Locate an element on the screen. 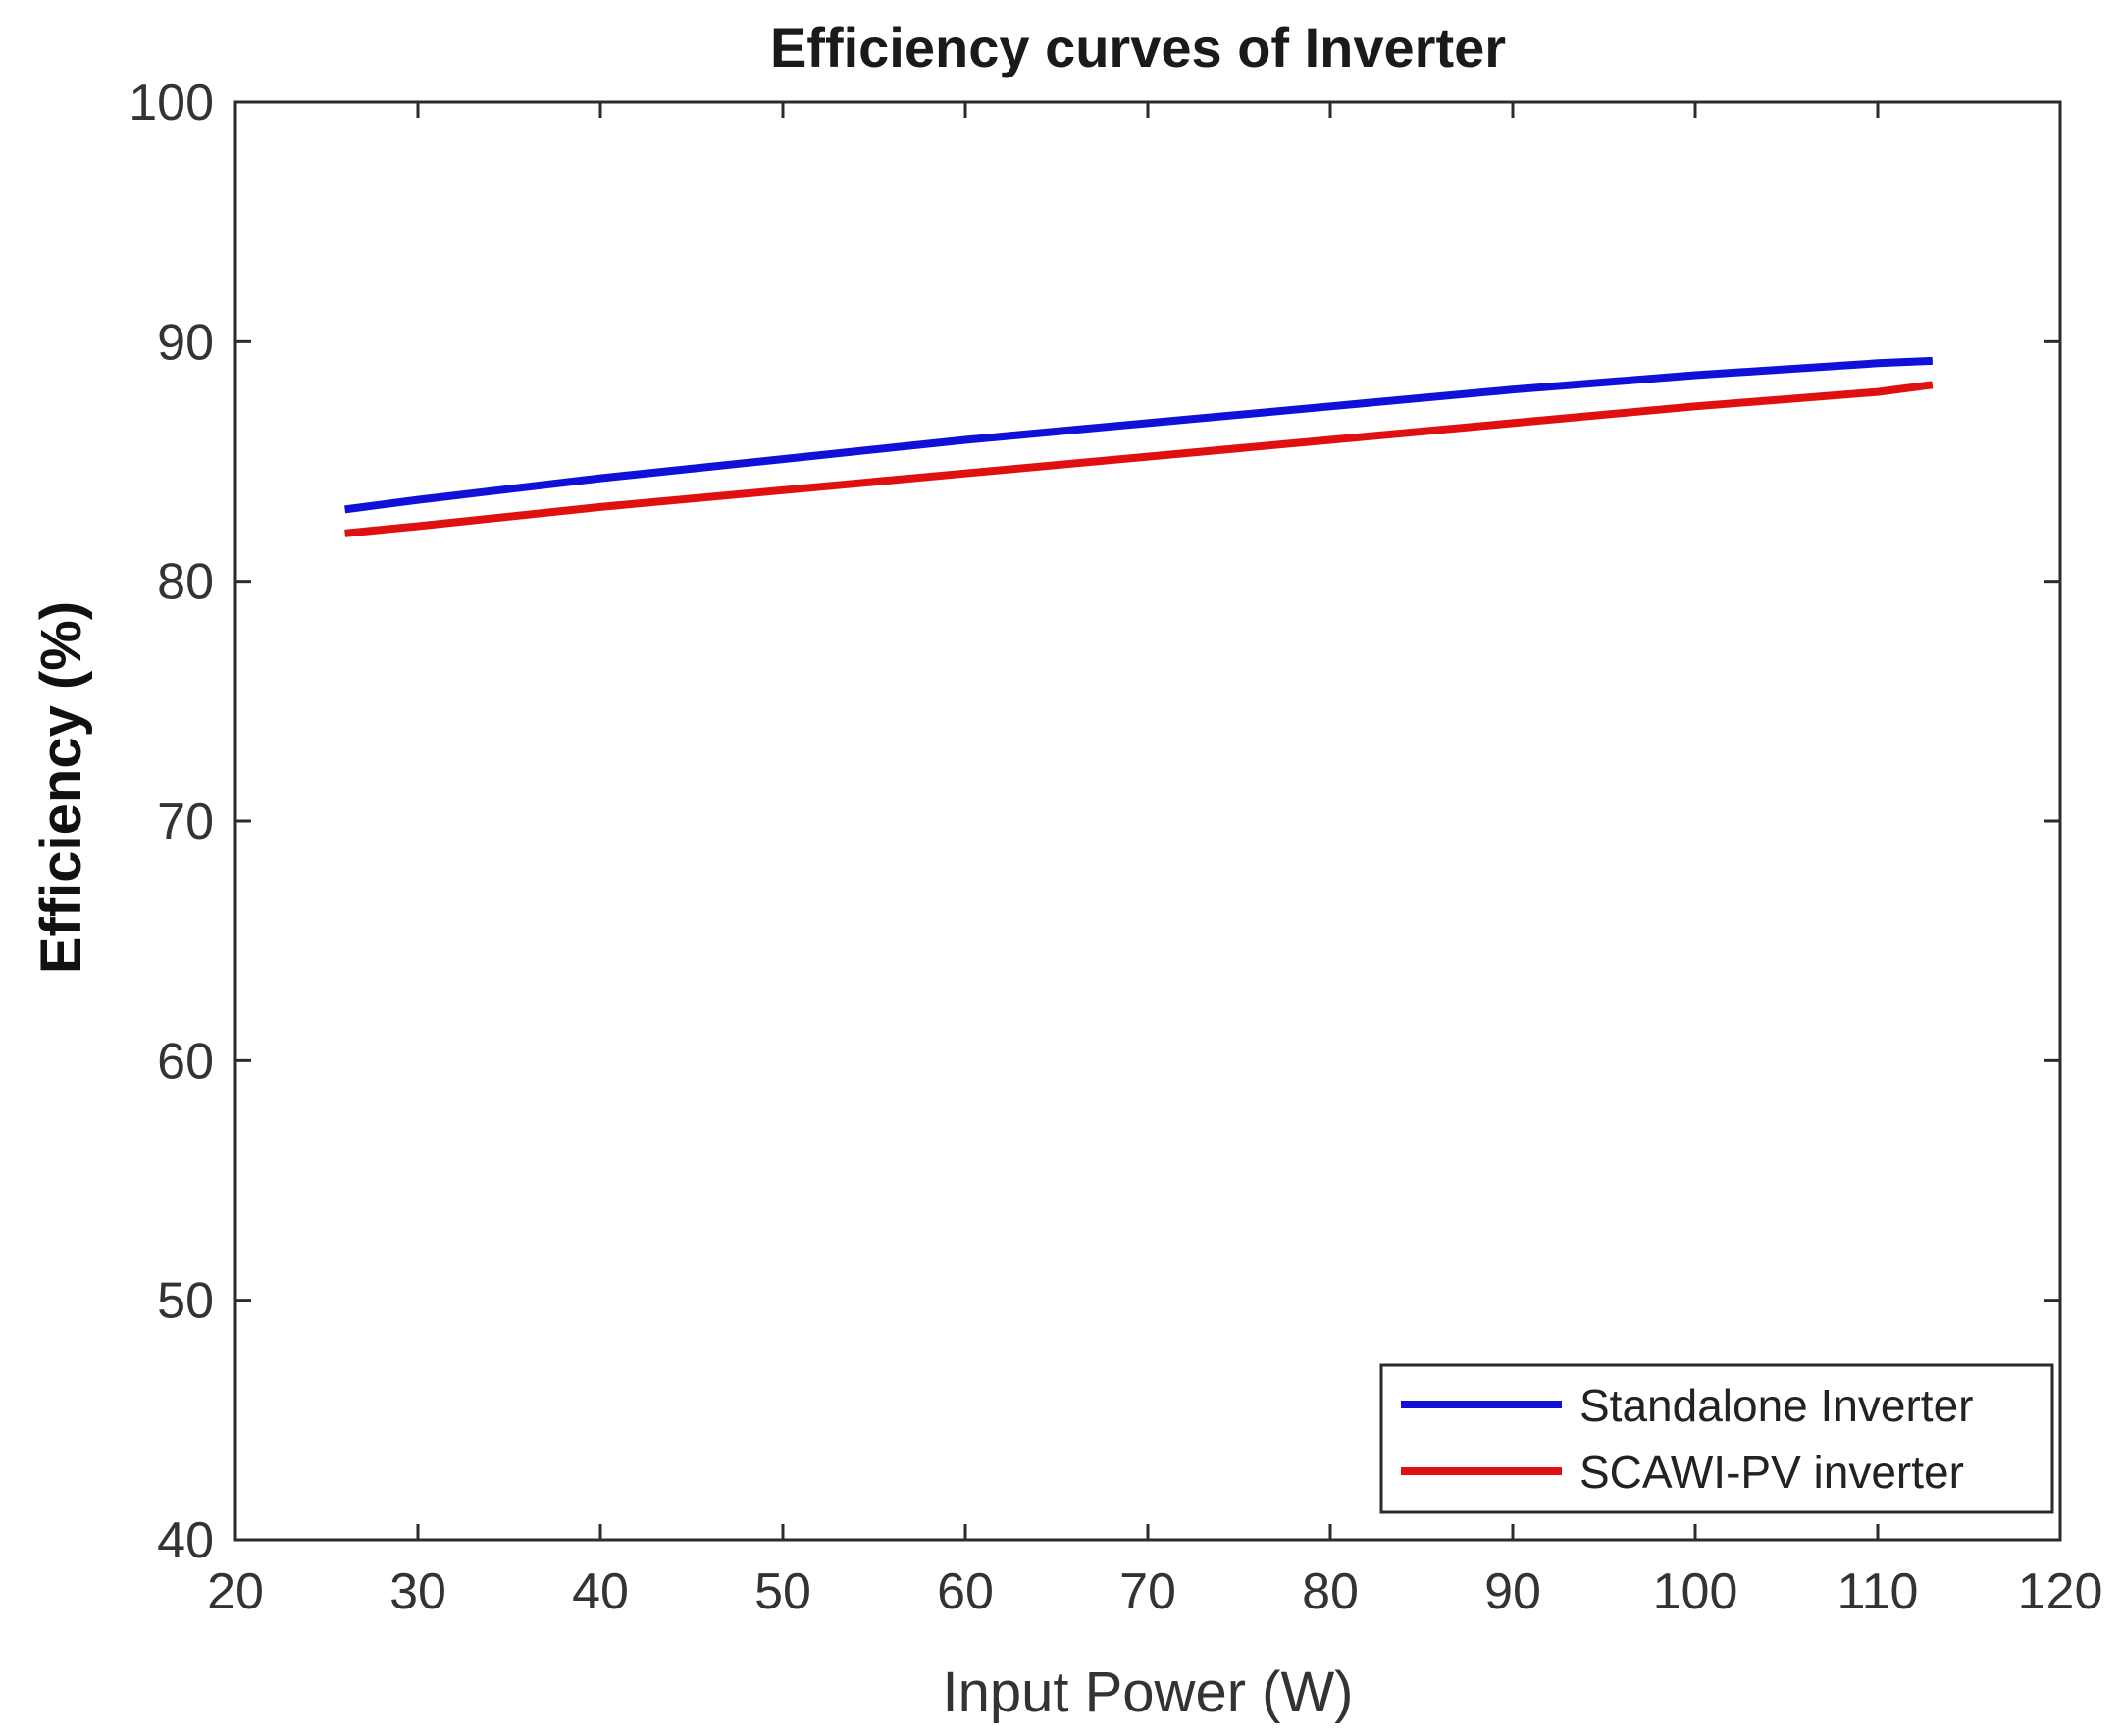 This screenshot has width=2121, height=1736. x-tick-label: 20 is located at coordinates (235, 1592).